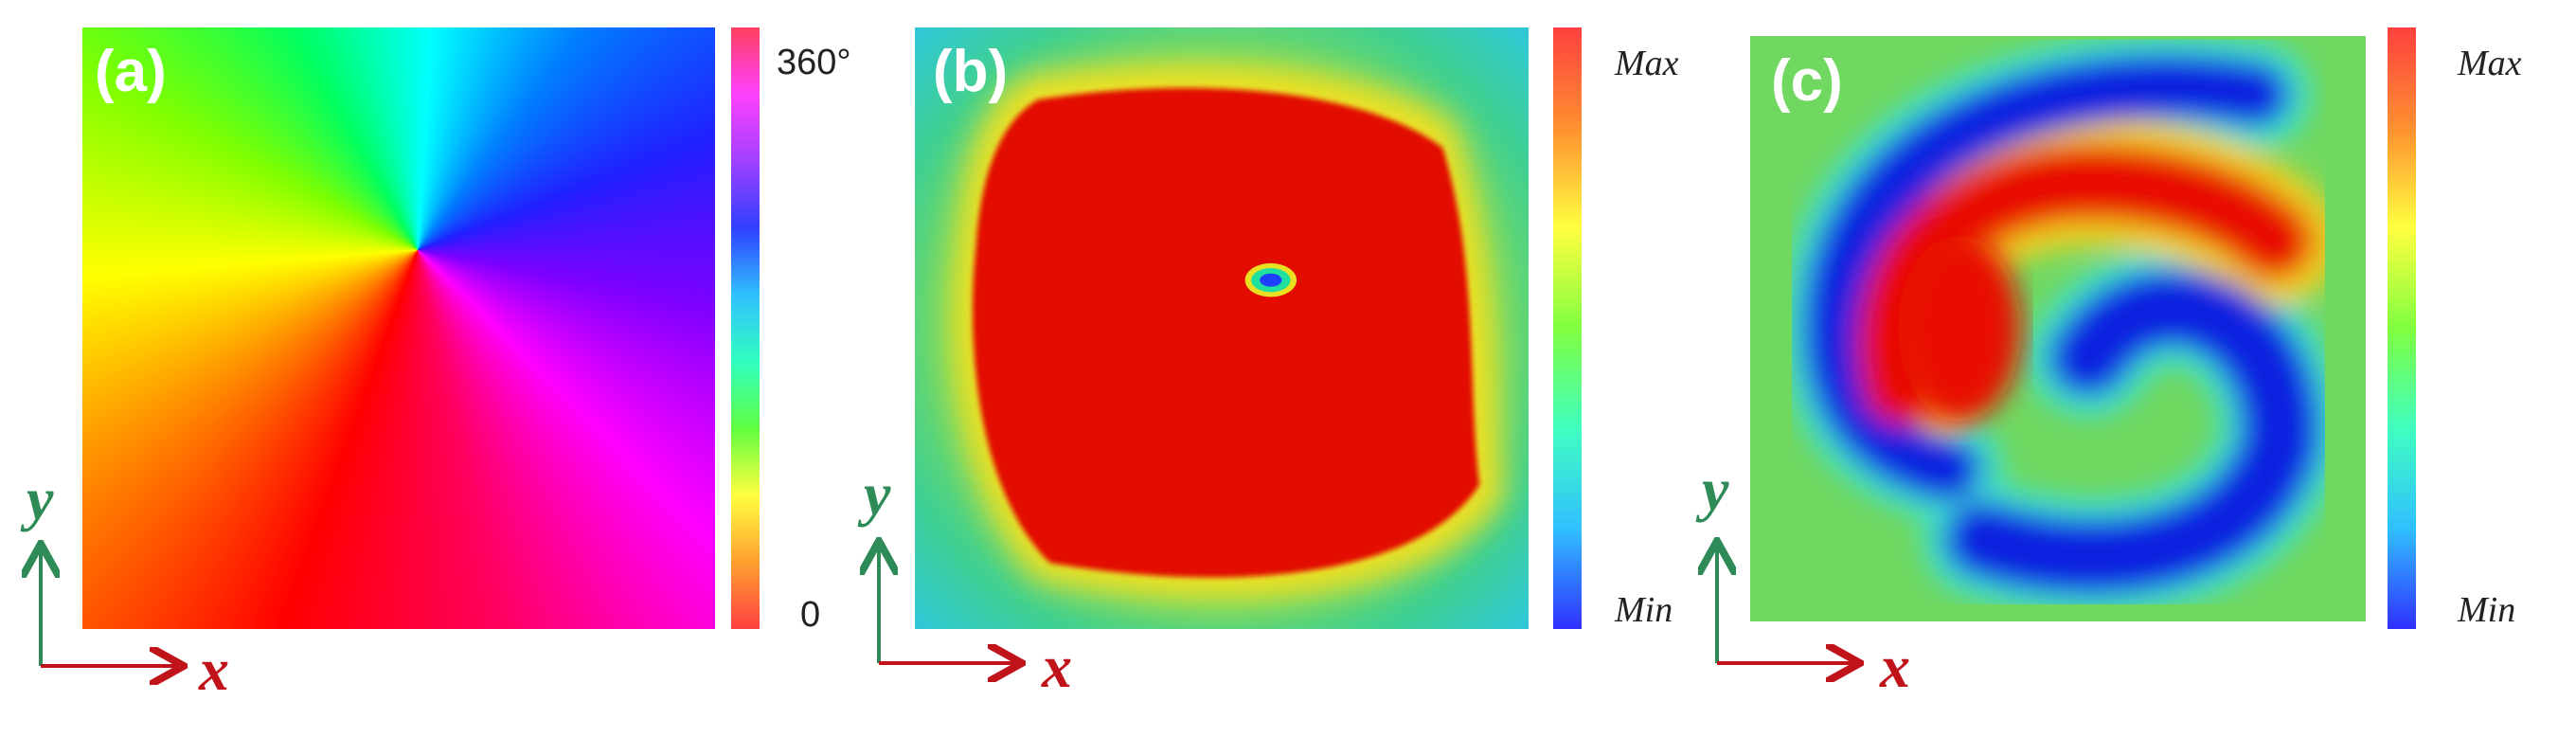 The image size is (2576, 737). I want to click on colorbar-min: 0, so click(810, 615).